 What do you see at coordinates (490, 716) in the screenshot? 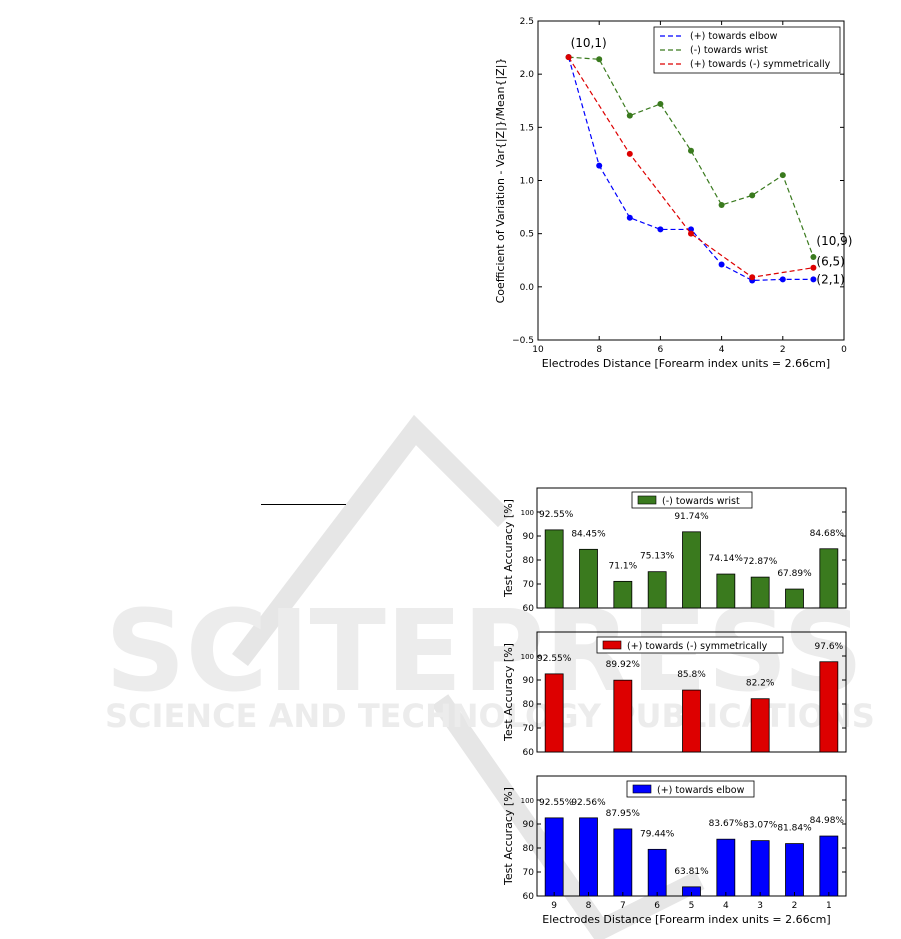
I see `watermark-subtitle: SCIENCE AND TECHNOLOGY PUBLICATIONS` at bounding box center [490, 716].